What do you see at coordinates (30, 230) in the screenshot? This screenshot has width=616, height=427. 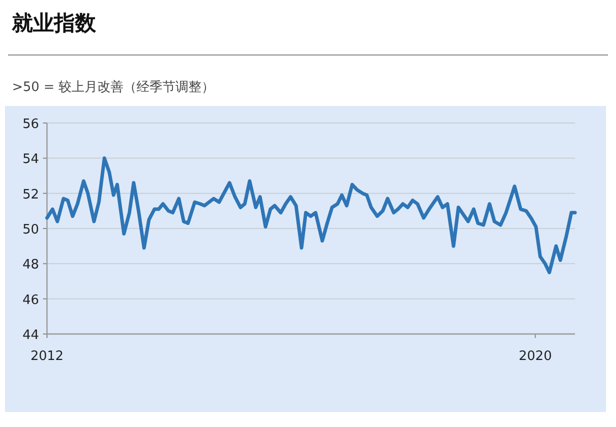 I see `y-tick-label: 50` at bounding box center [30, 230].